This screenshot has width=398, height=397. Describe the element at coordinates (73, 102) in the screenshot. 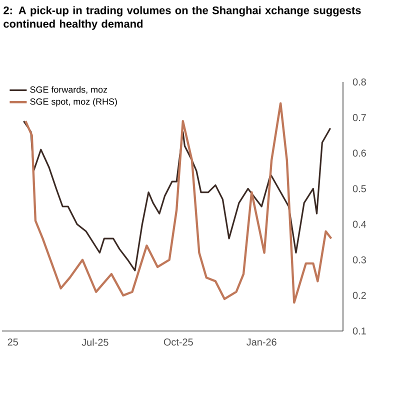

I see `legend-label: SGE spot, moz (RHS)` at that location.